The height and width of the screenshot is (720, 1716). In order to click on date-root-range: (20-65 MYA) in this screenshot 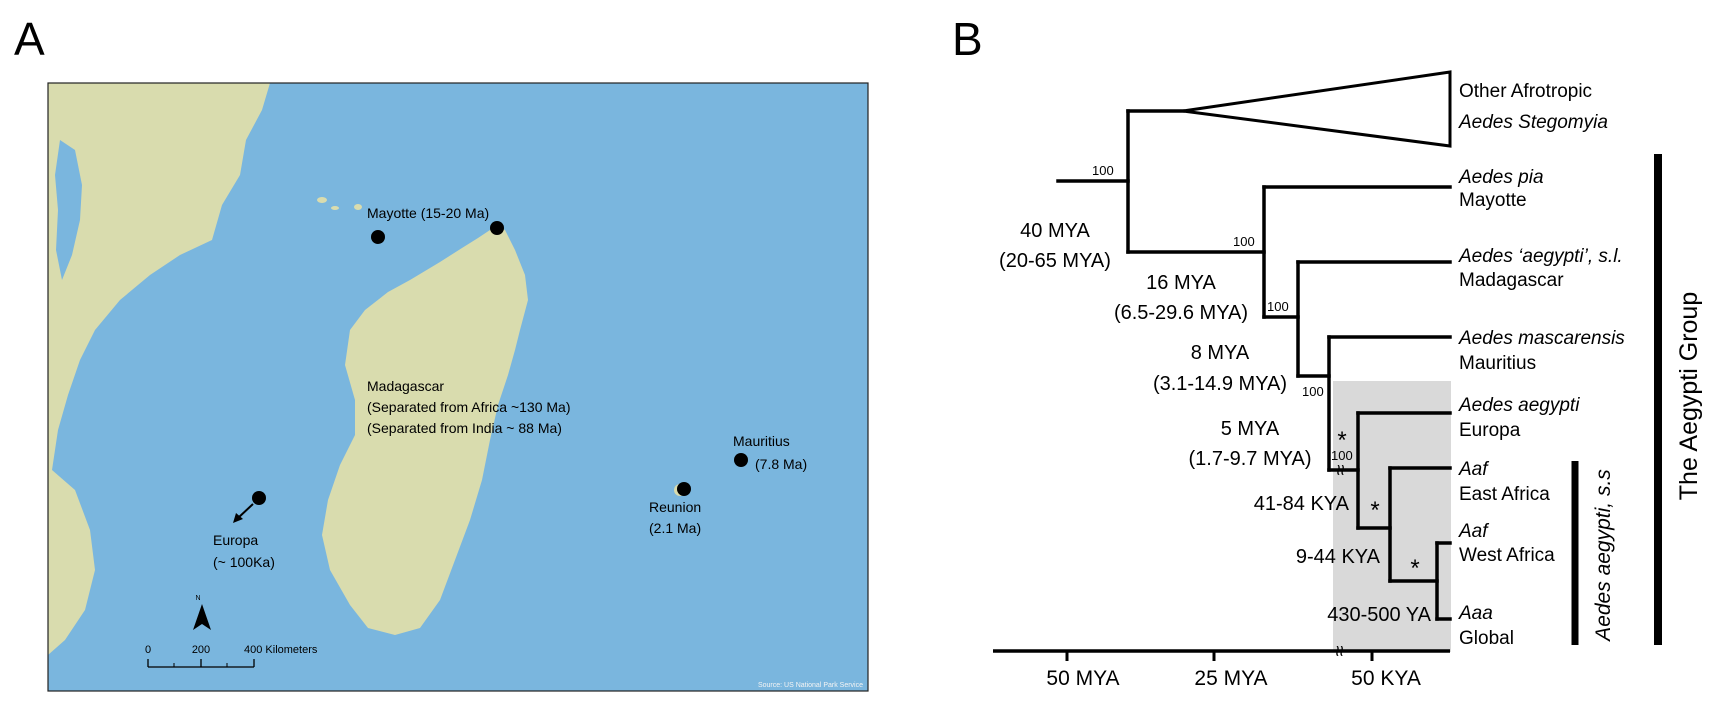, I will do `click(1055, 261)`.